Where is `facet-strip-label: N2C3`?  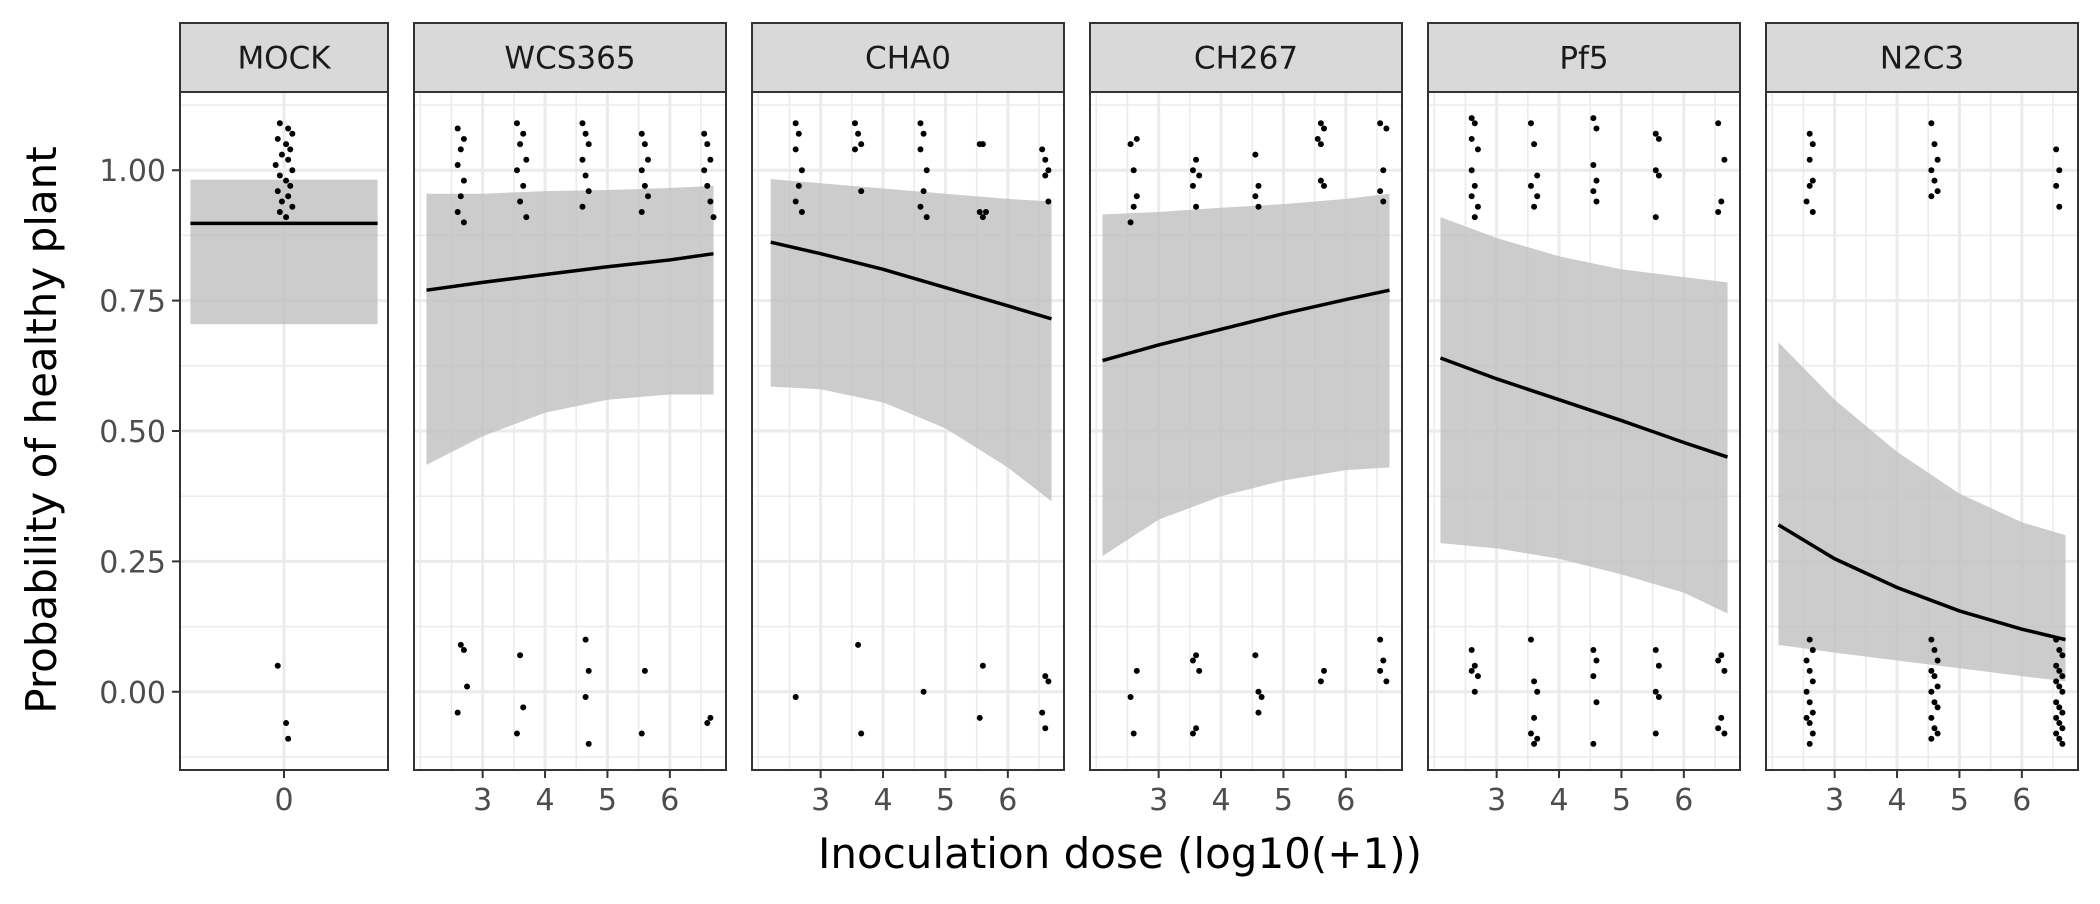 facet-strip-label: N2C3 is located at coordinates (1922, 59).